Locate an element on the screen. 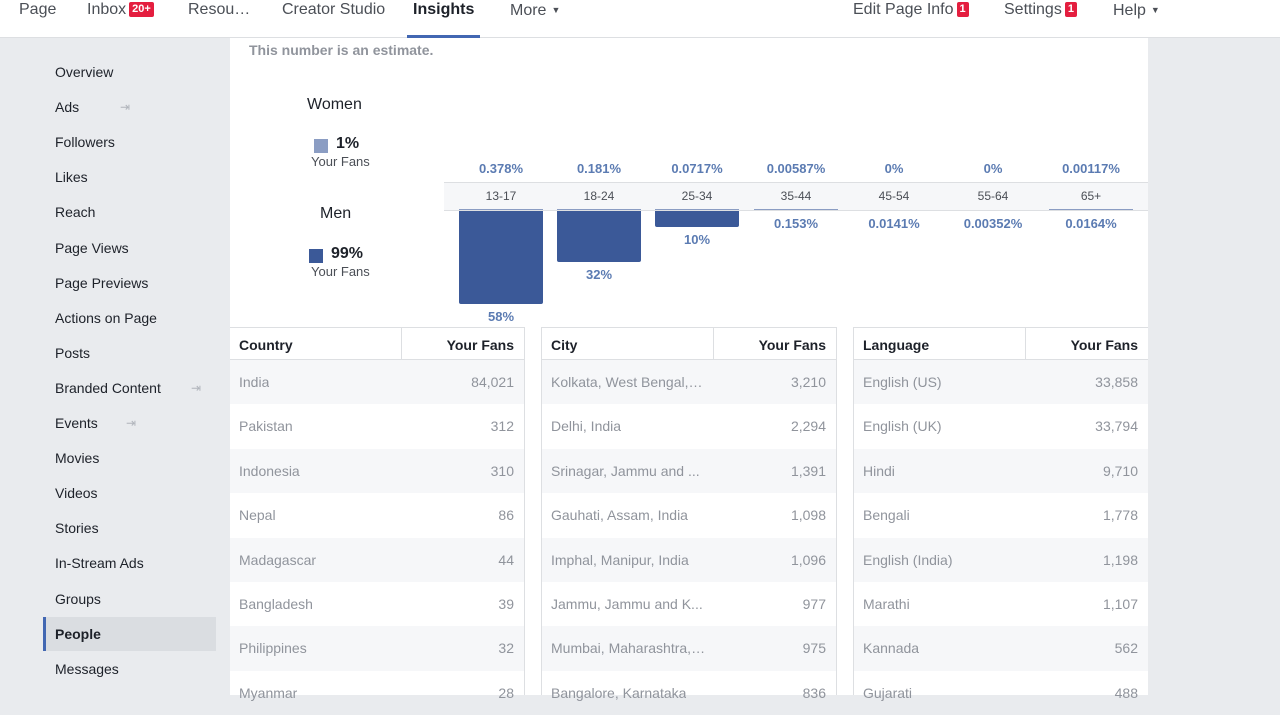  nav-more: More ▼ is located at coordinates (535, 19).